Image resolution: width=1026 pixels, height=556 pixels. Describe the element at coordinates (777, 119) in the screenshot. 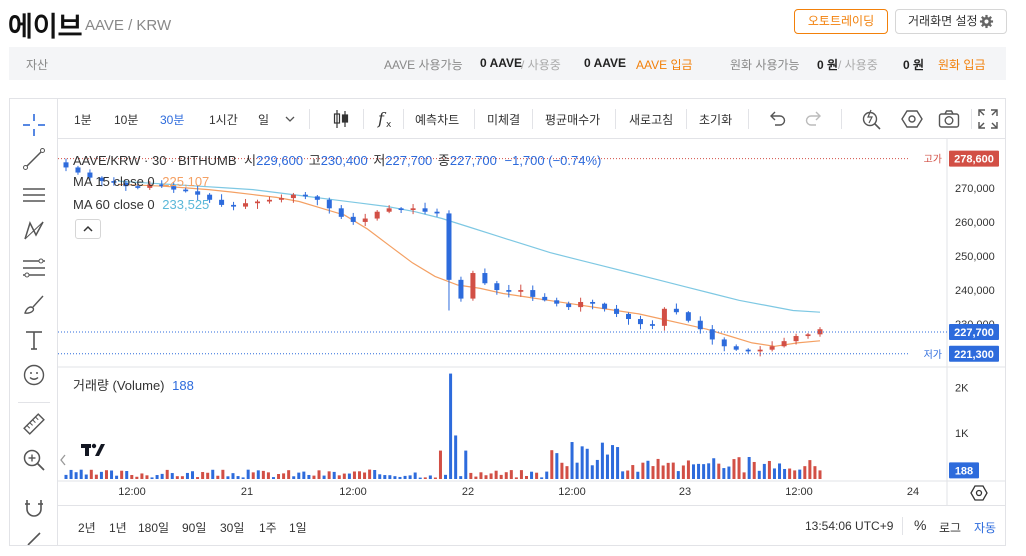

I see `undo-icon` at that location.